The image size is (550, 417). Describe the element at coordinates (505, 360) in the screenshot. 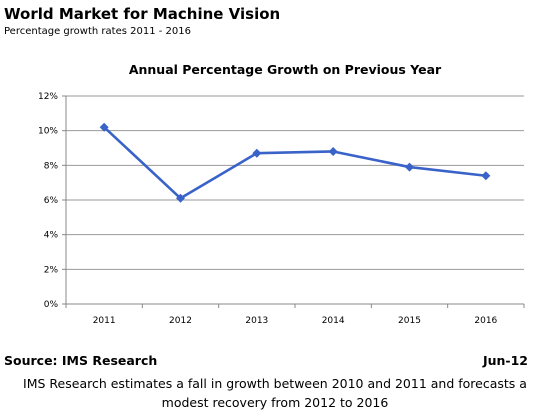

I see `date-label: Jun-12` at that location.